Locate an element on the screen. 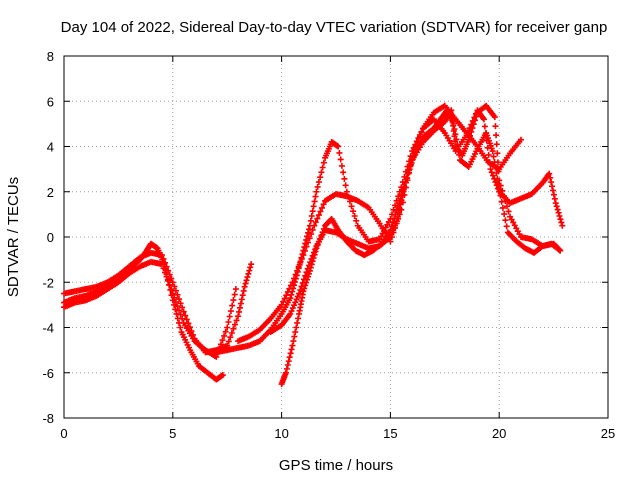  series-trace-a is located at coordinates (143, 311).